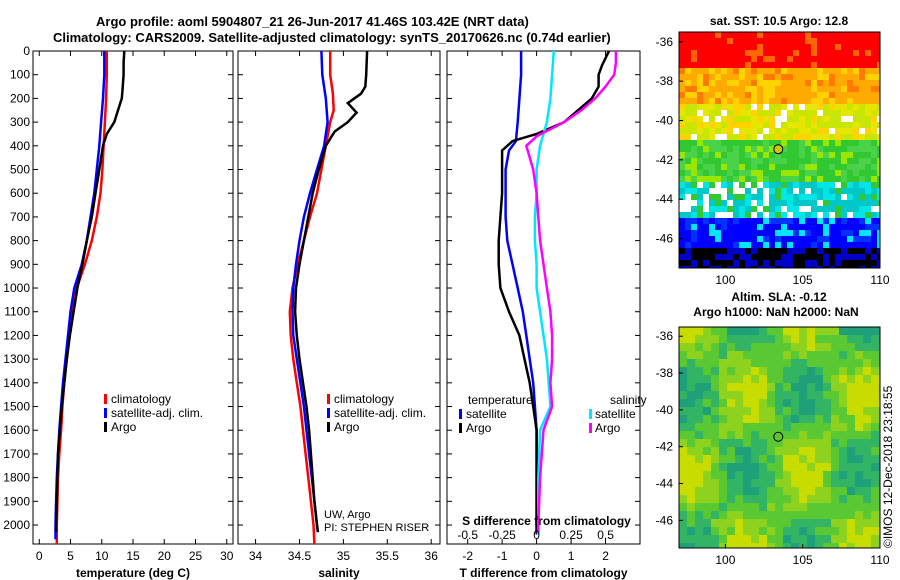  I want to click on series-line-salinity-satellite, so click(544, 292).